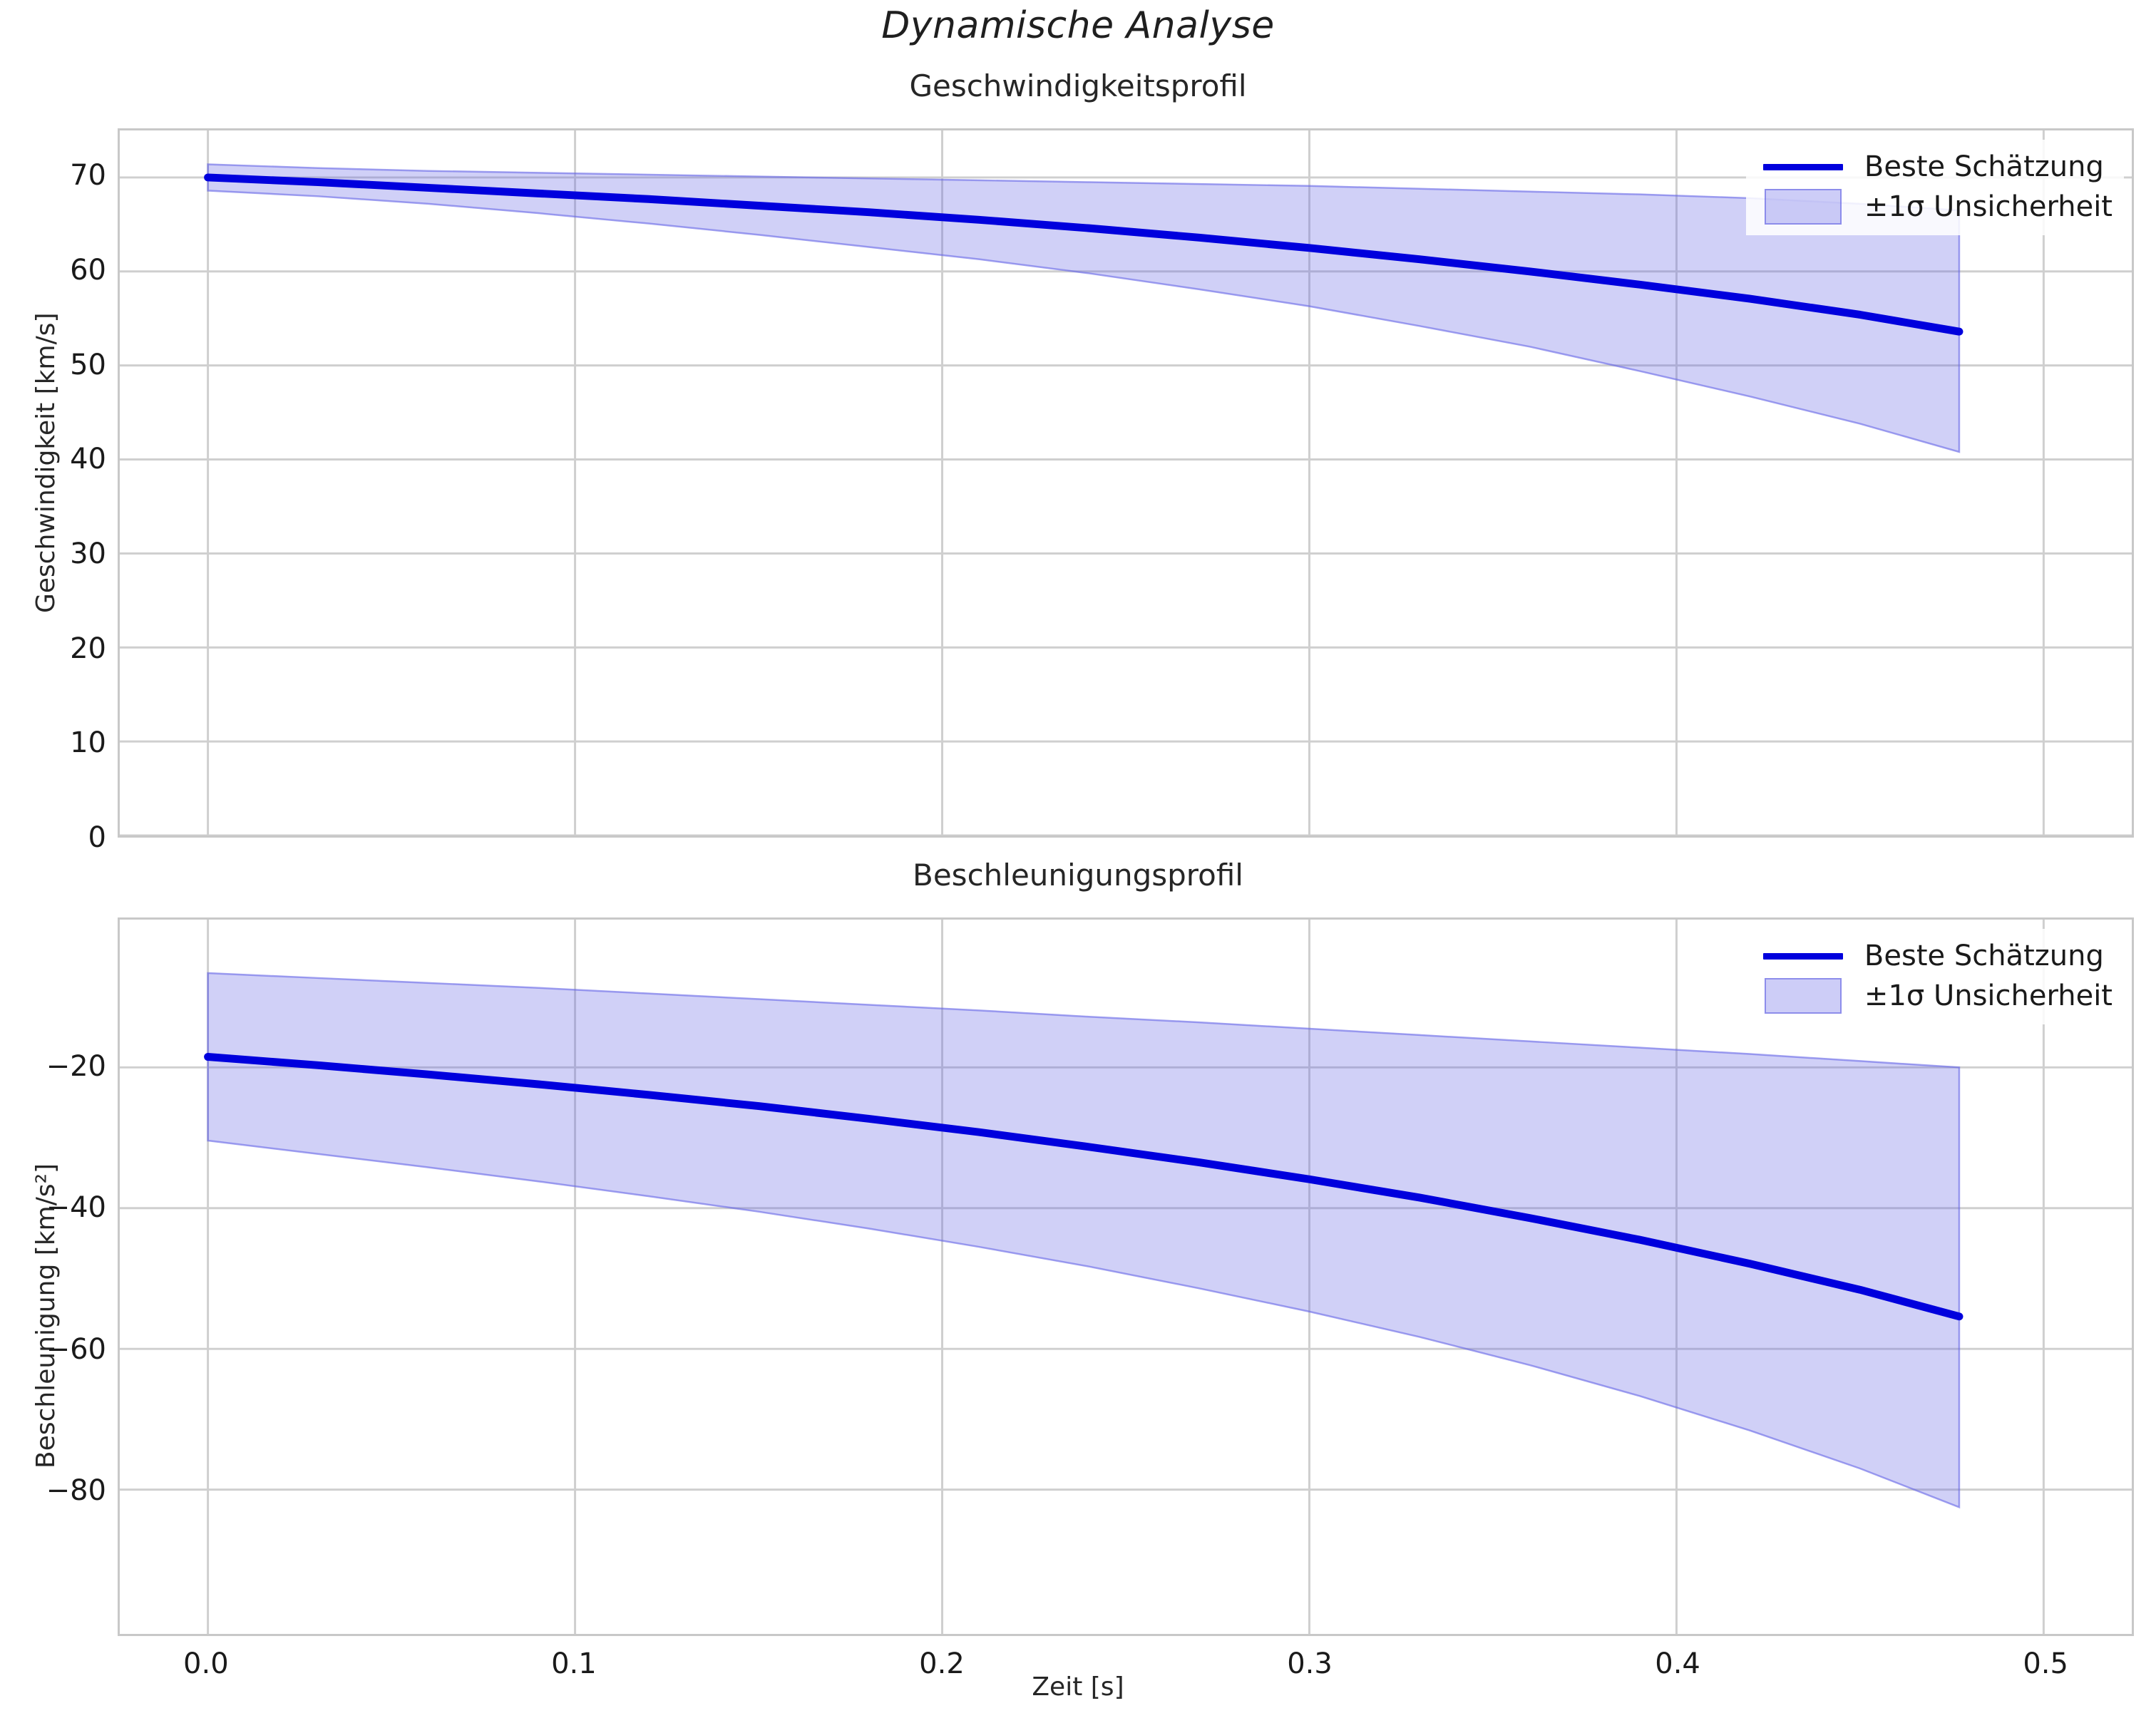  Describe the element at coordinates (97, 837) in the screenshot. I see `y-tick-label: 0` at that location.